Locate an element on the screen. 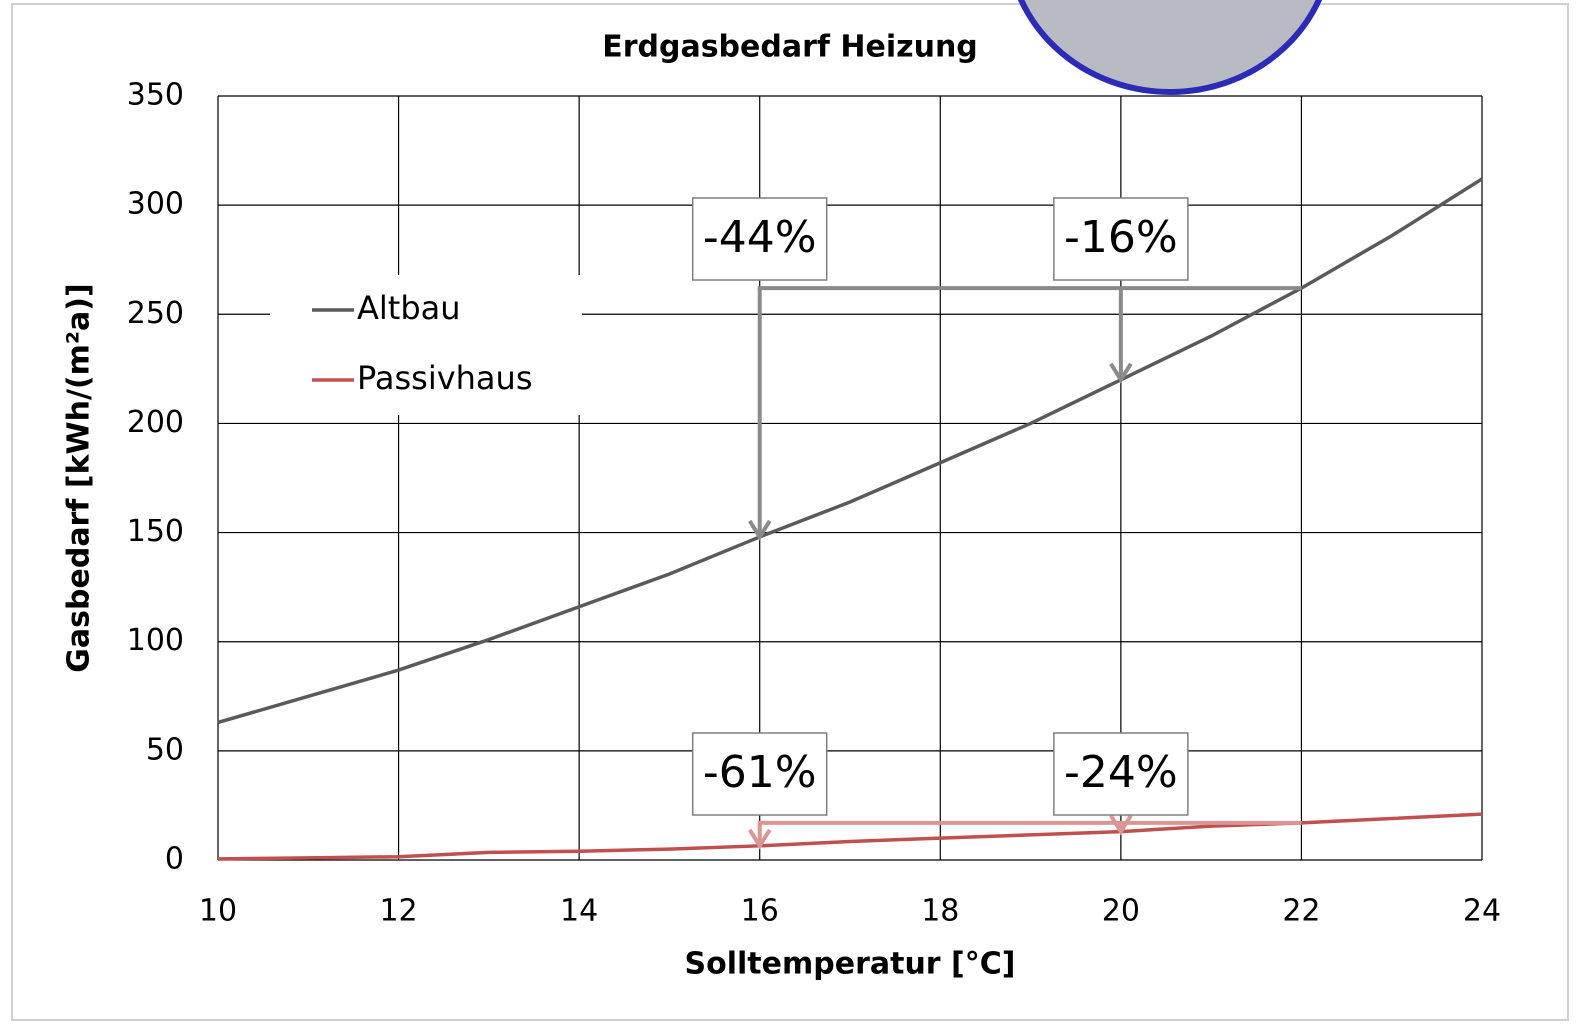  annotation: -44% is located at coordinates (760, 237).